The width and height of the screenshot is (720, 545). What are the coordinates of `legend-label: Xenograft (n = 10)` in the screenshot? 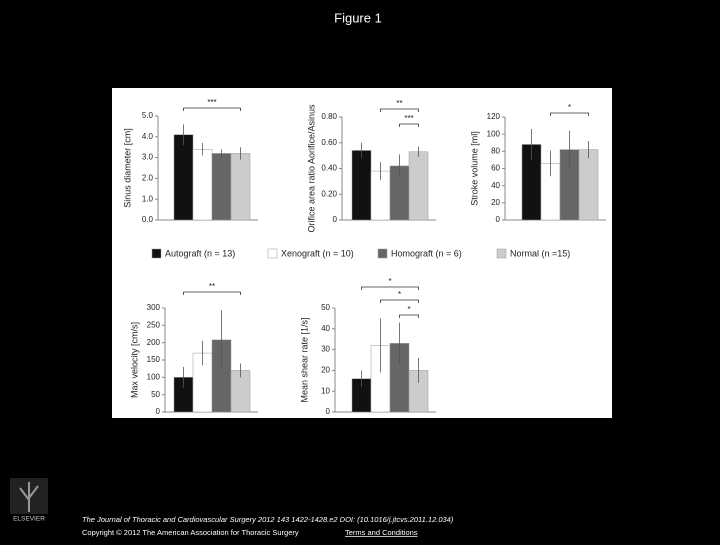 It's located at (317, 253).